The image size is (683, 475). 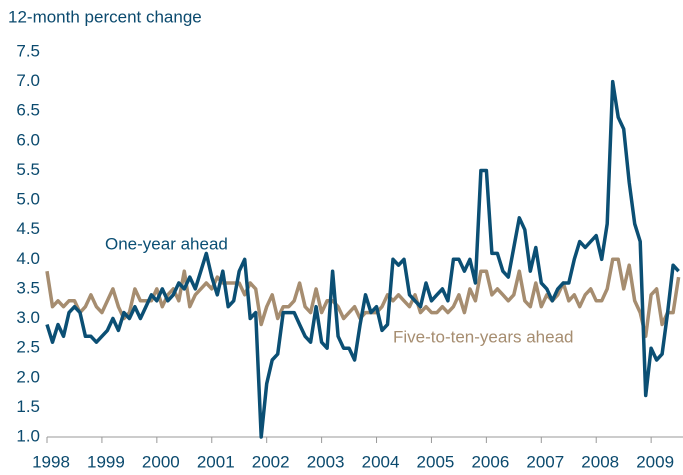 I want to click on x-tick-label: 2007, so click(x=545, y=461).